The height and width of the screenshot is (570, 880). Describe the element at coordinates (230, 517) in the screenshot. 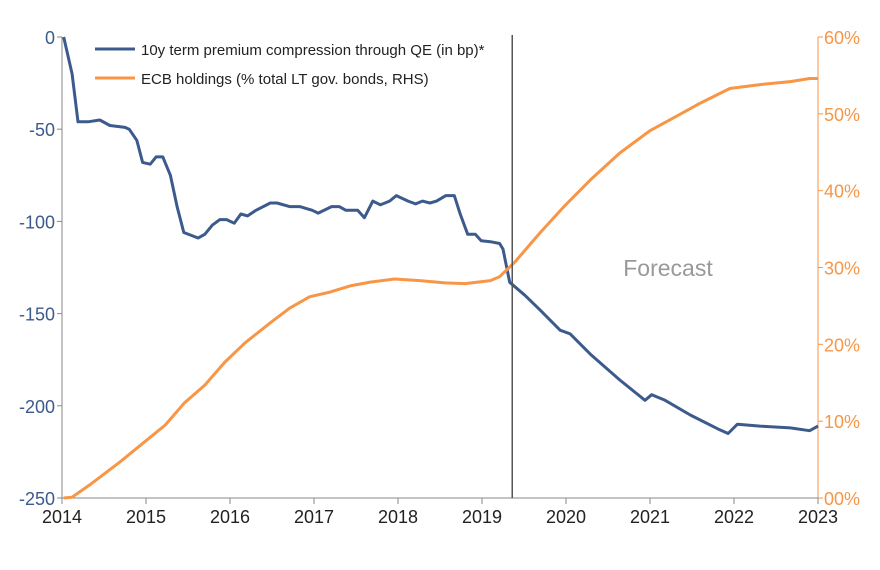

I see `x-tick-label: 2016` at that location.